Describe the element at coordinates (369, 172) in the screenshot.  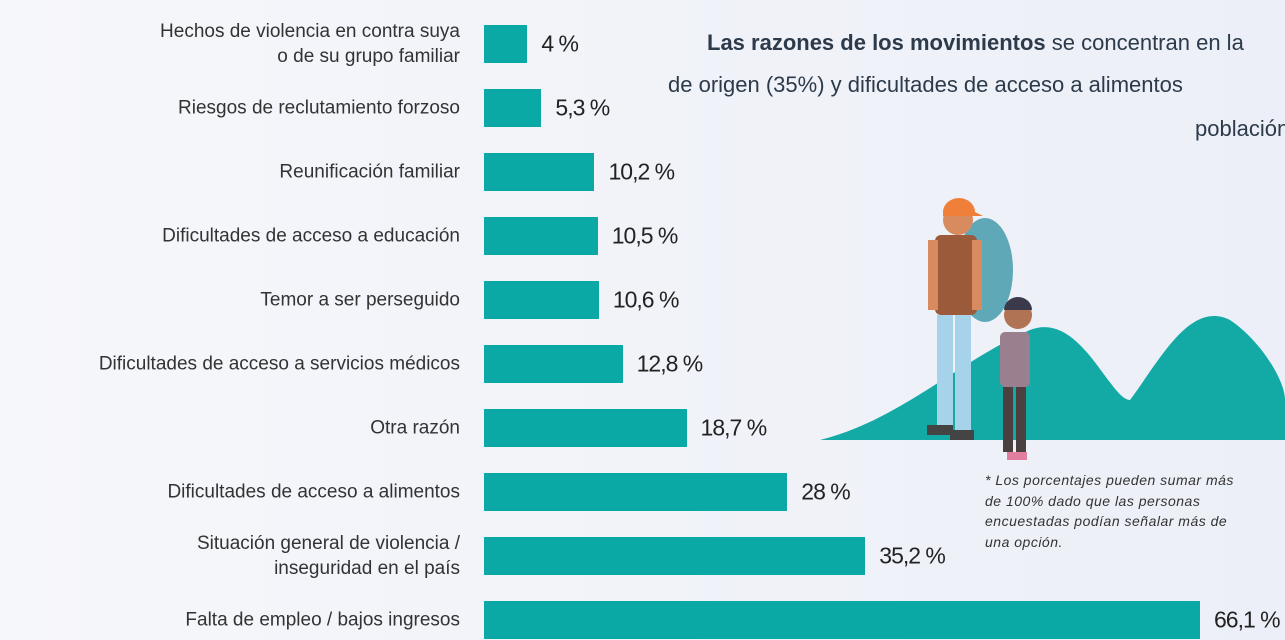
I see `category-label: Reunificación familiar` at that location.